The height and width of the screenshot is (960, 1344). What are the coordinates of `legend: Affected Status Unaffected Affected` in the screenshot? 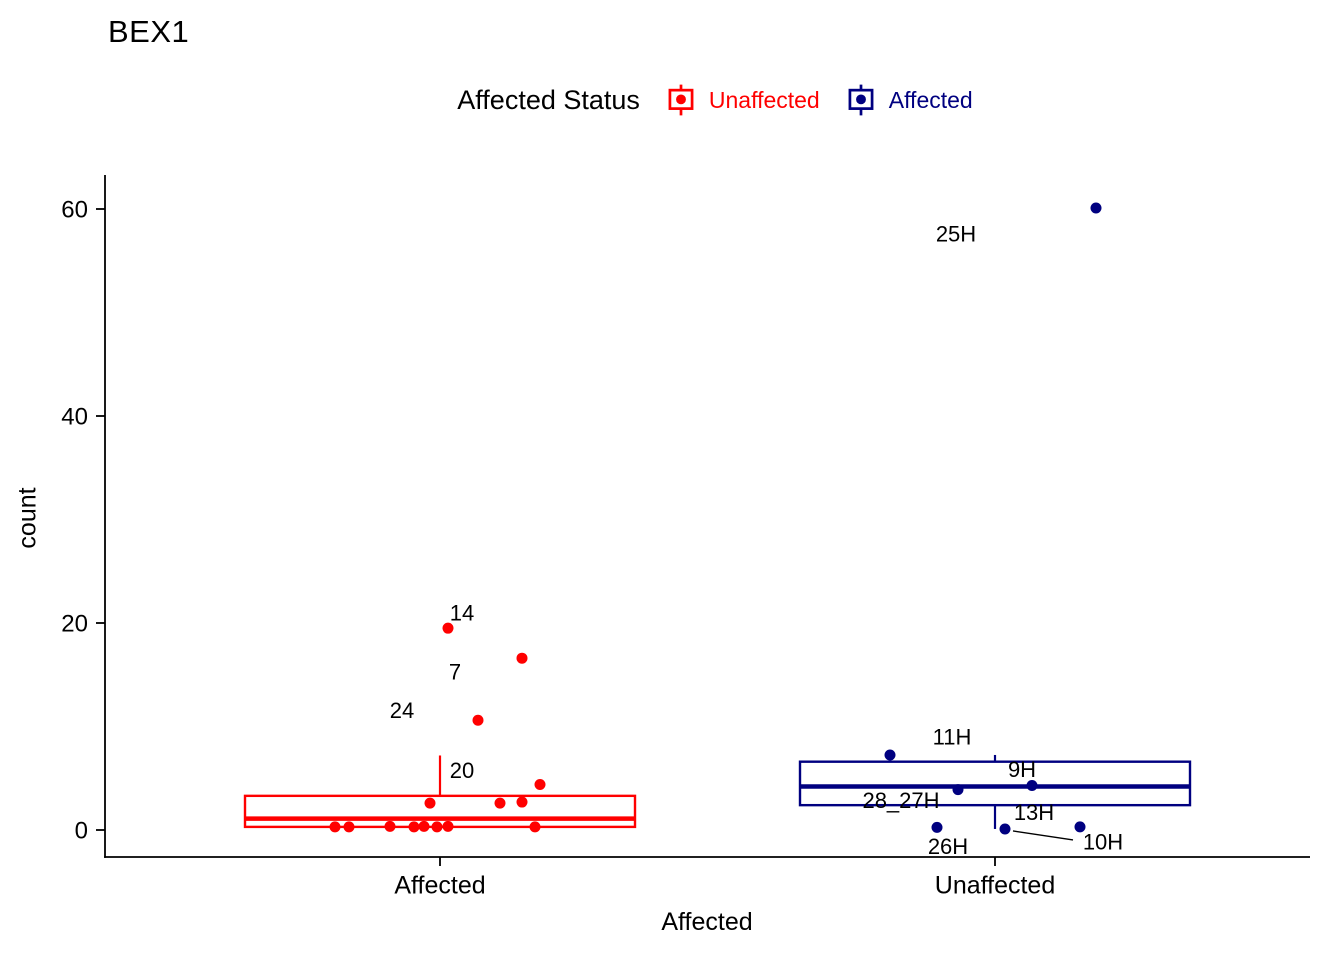 It's located at (693, 100).